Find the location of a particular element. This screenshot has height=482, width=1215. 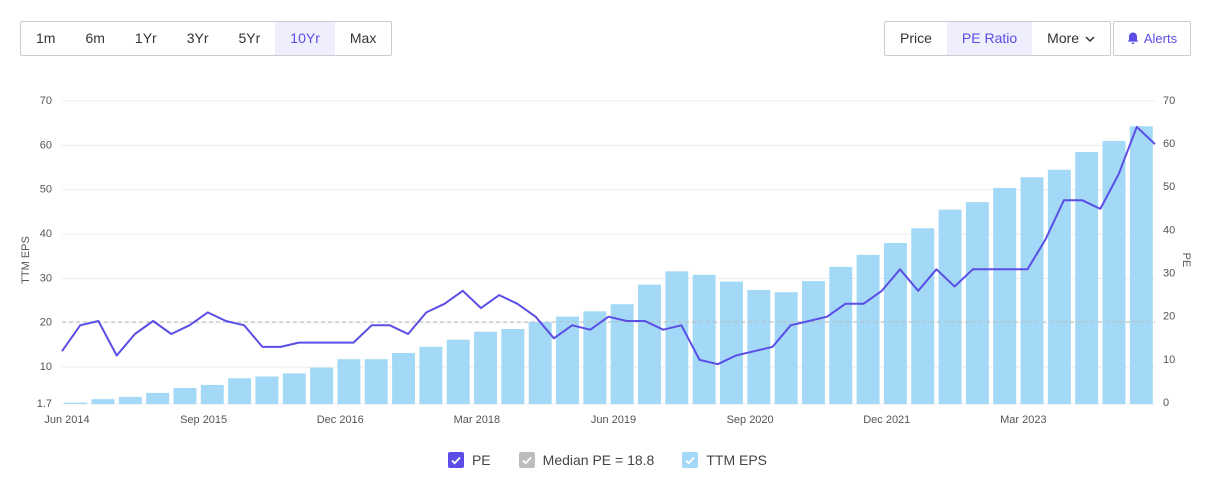

view-group: Price PE Ratio More is located at coordinates (998, 38).